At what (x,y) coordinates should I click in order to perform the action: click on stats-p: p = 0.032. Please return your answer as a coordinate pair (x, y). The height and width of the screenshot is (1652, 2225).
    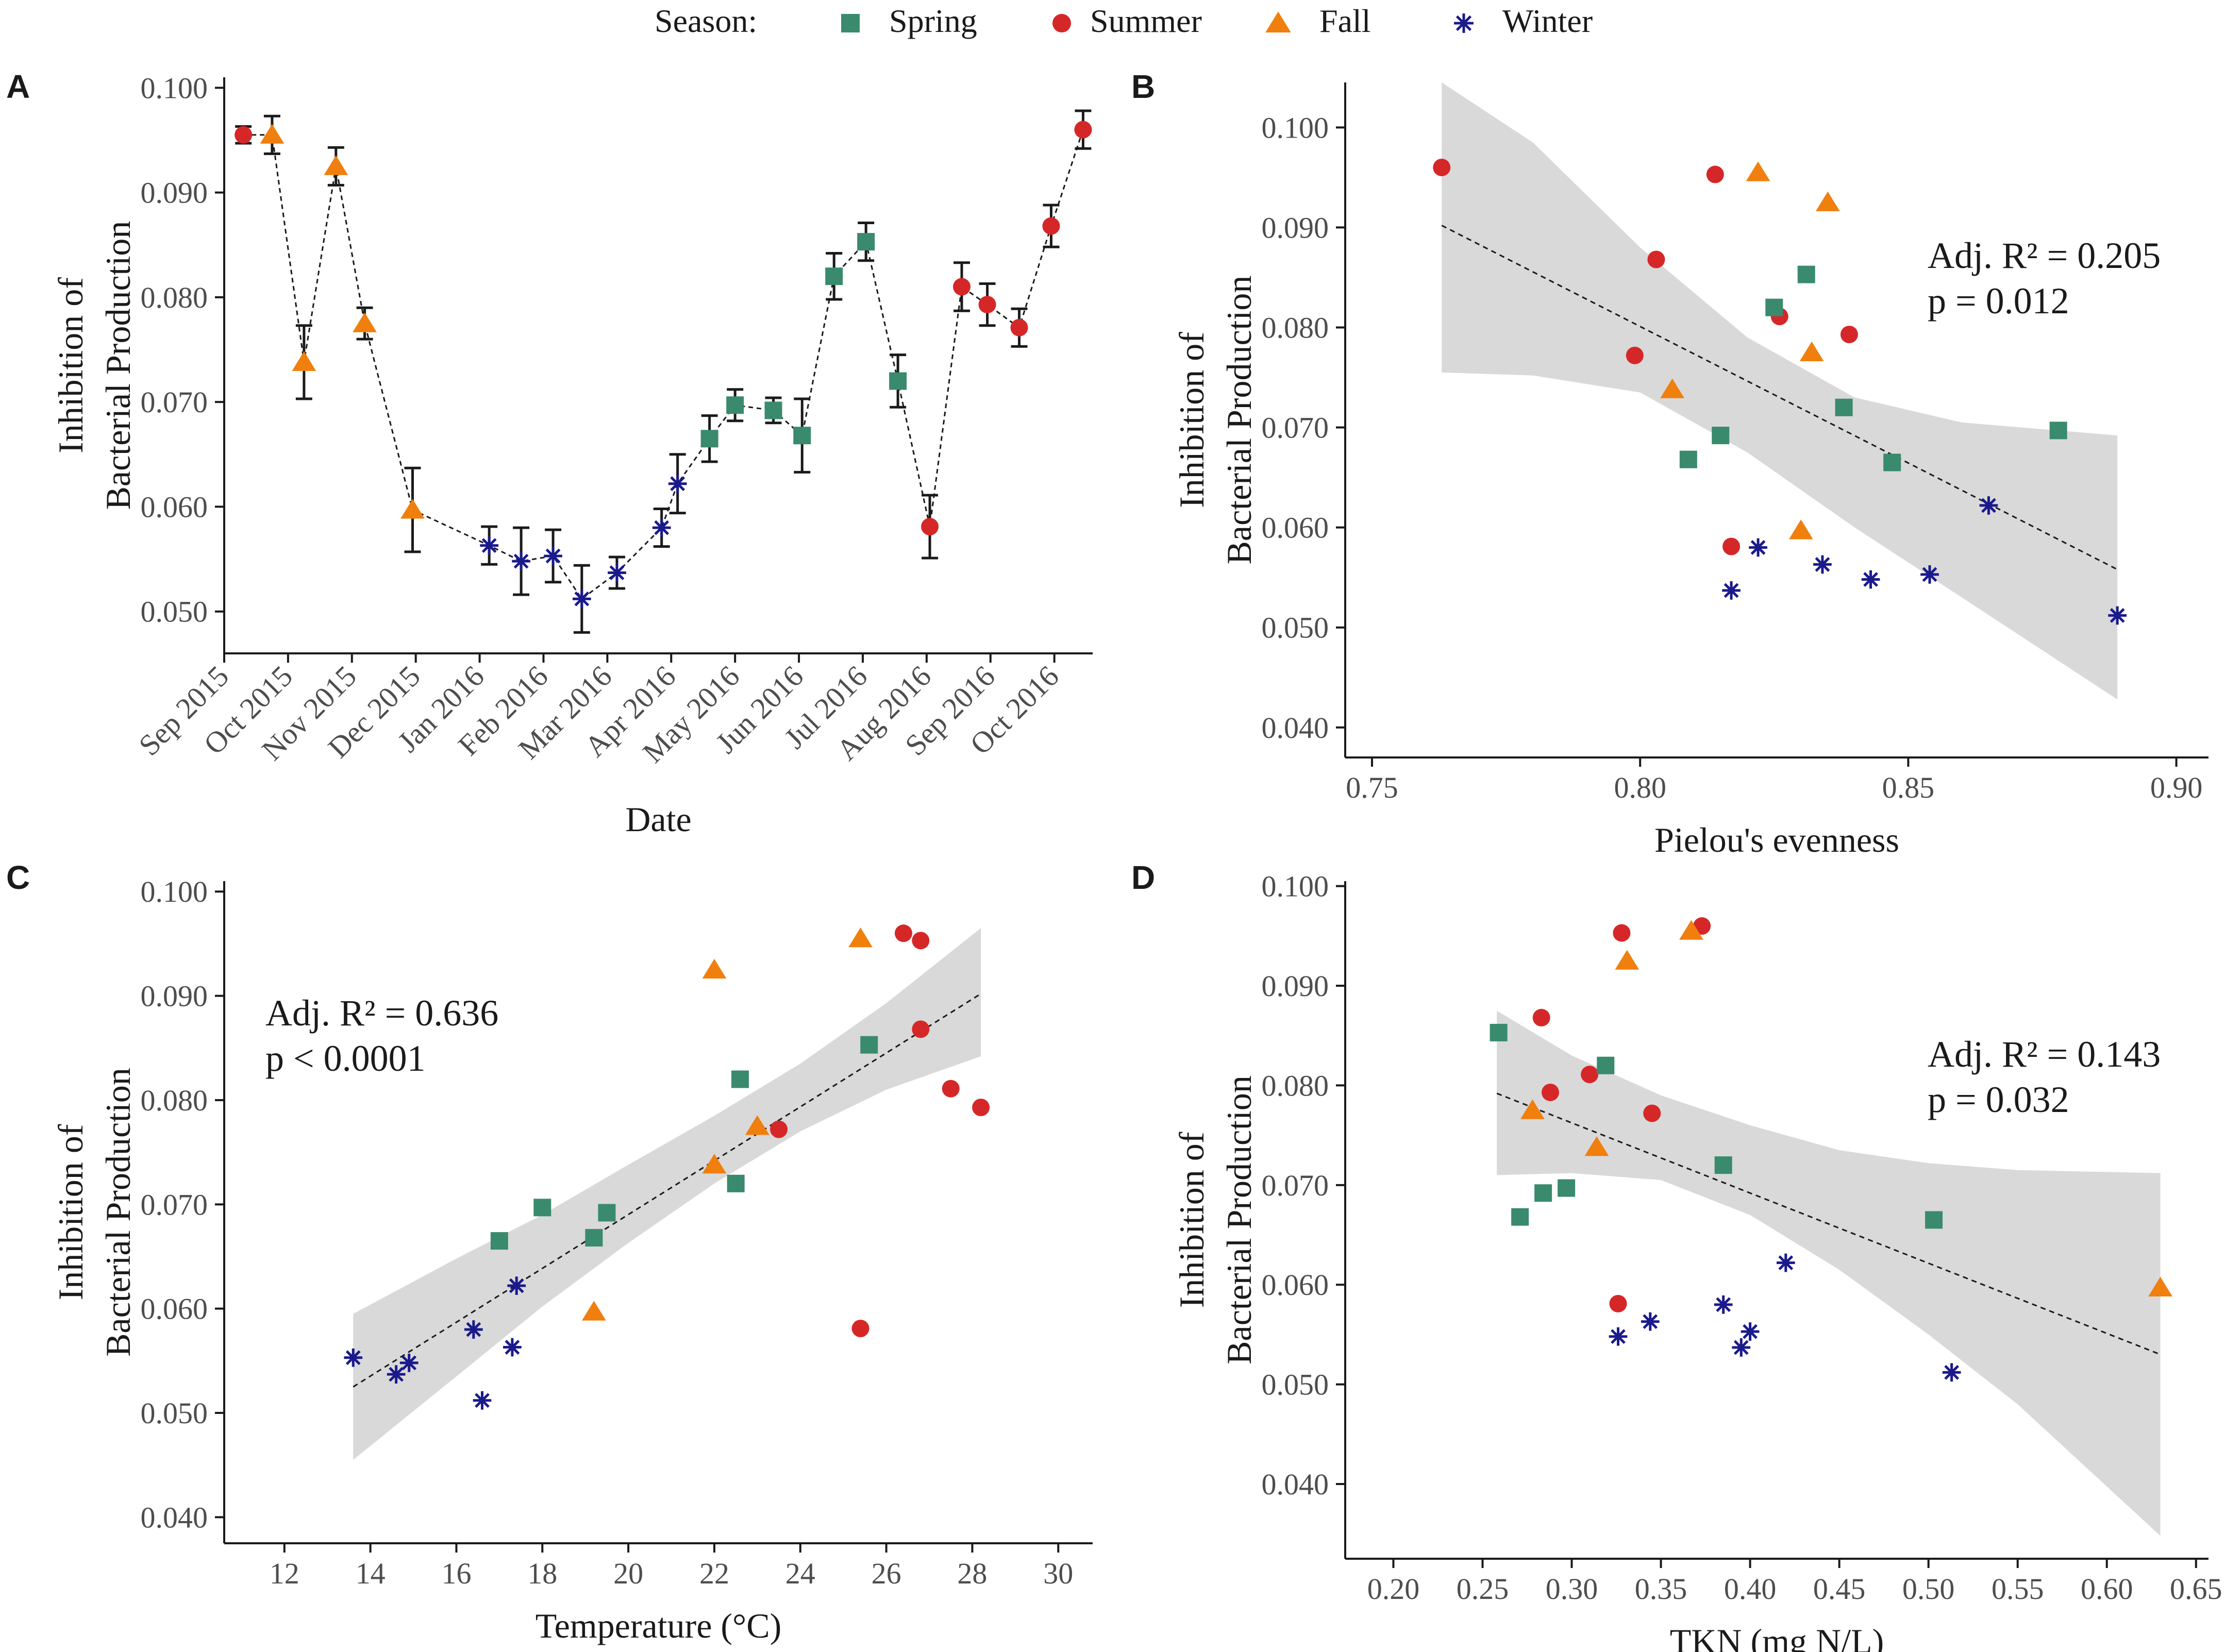
    Looking at the image, I should click on (1998, 1099).